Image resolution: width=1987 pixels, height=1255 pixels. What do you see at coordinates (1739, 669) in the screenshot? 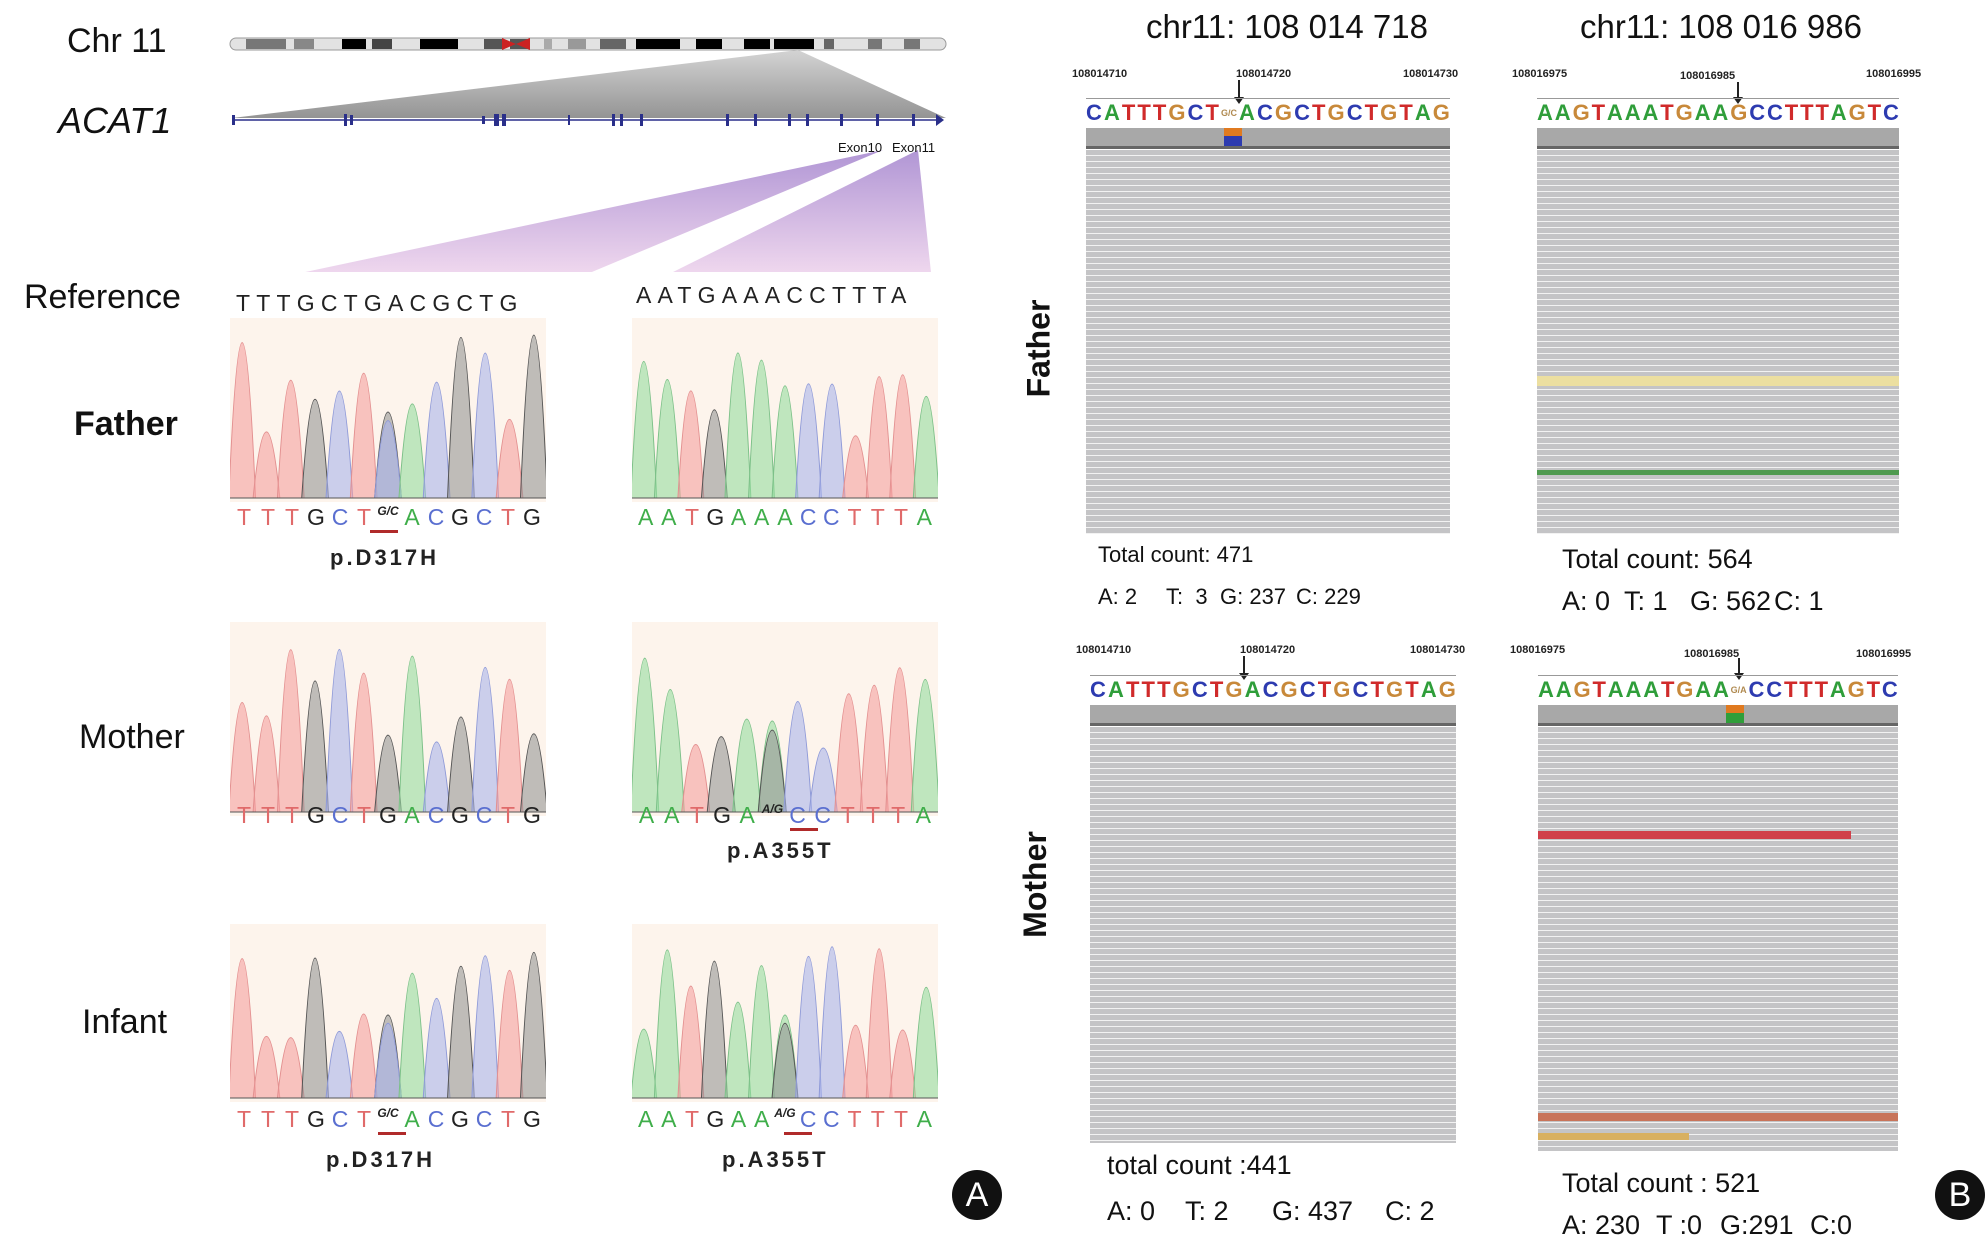
I see `variant-arrow-icon` at bounding box center [1739, 669].